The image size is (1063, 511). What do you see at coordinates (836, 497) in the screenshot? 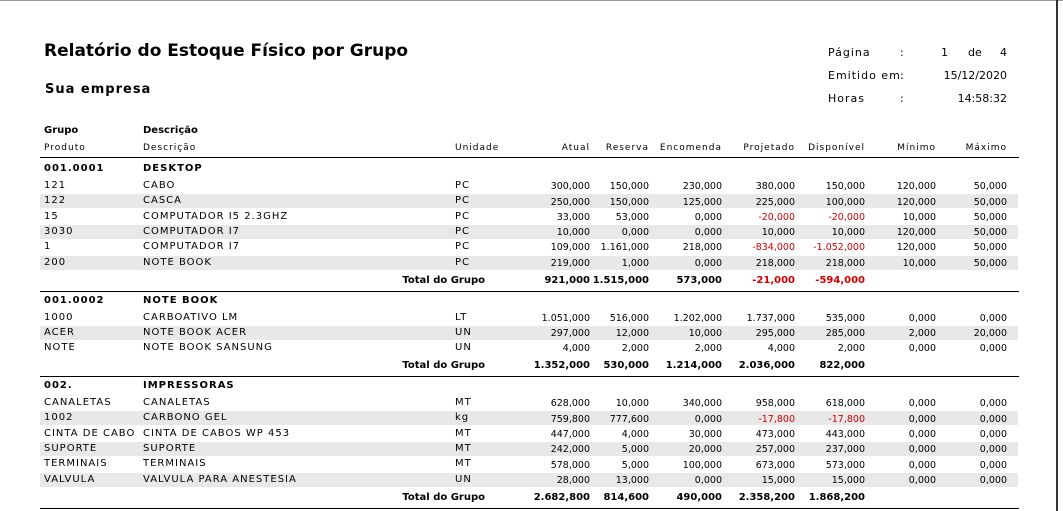
I see `group-total: 1.868,200` at bounding box center [836, 497].